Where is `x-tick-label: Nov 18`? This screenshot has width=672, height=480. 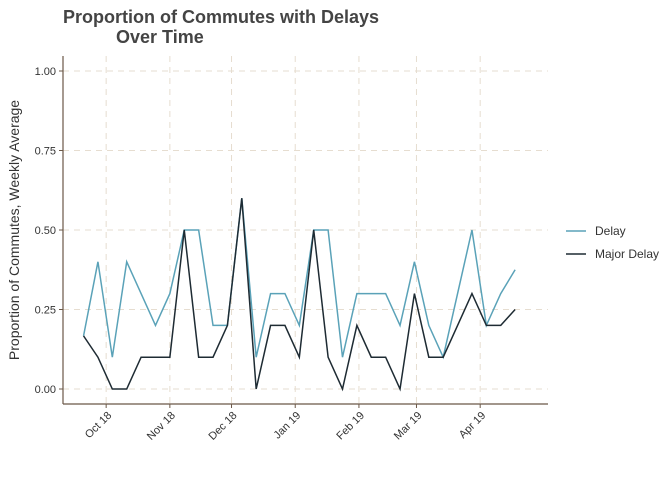
x-tick-label: Nov 18 is located at coordinates (161, 426).